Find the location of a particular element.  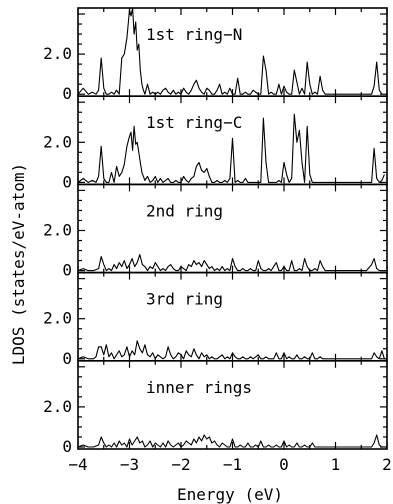

y-axis-title: LDOS (states/eV-atom) is located at coordinates (18, 264).